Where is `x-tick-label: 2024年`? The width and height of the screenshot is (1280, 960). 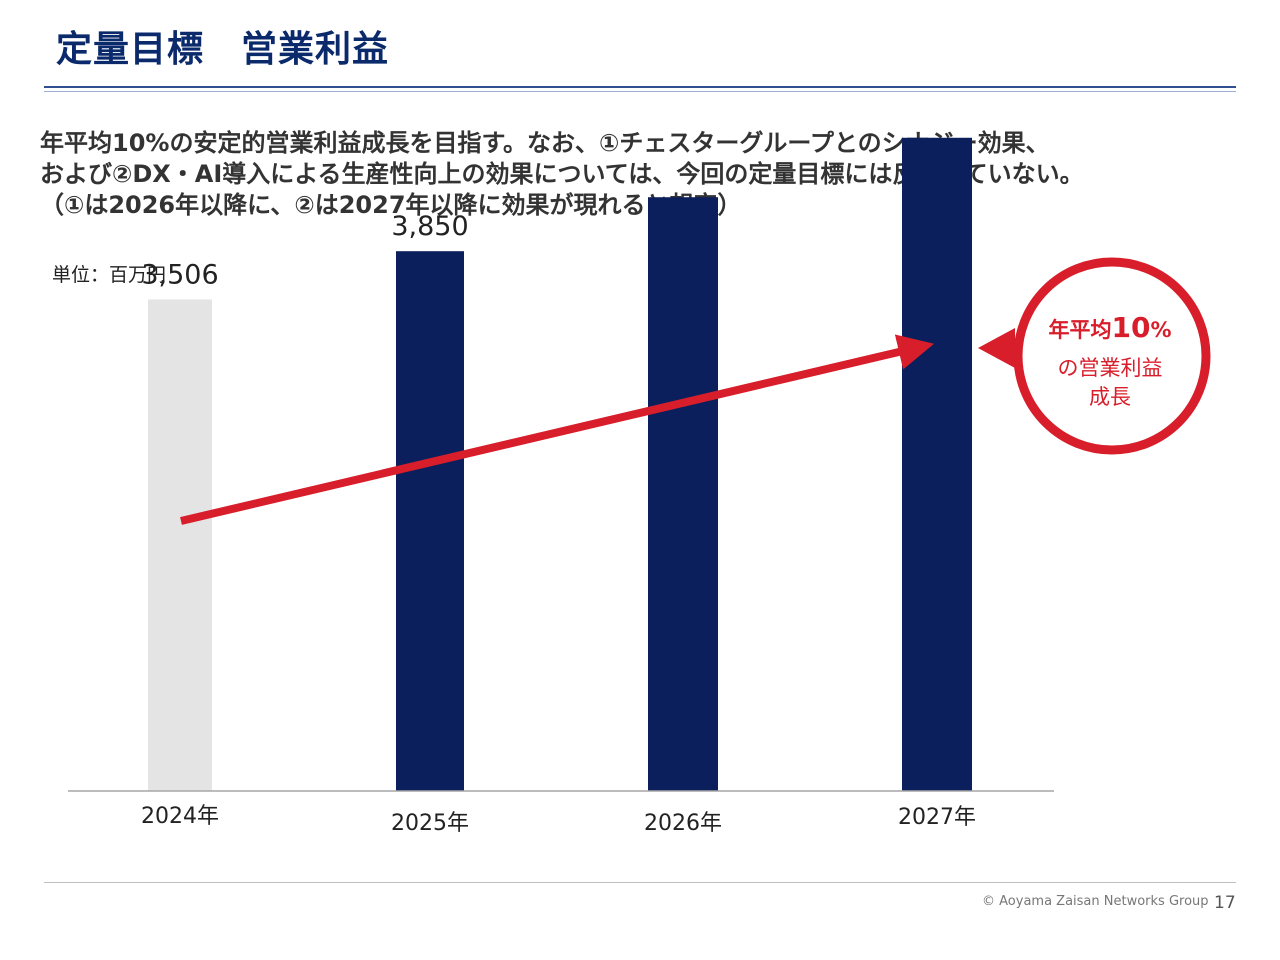
x-tick-label: 2024年 is located at coordinates (180, 816).